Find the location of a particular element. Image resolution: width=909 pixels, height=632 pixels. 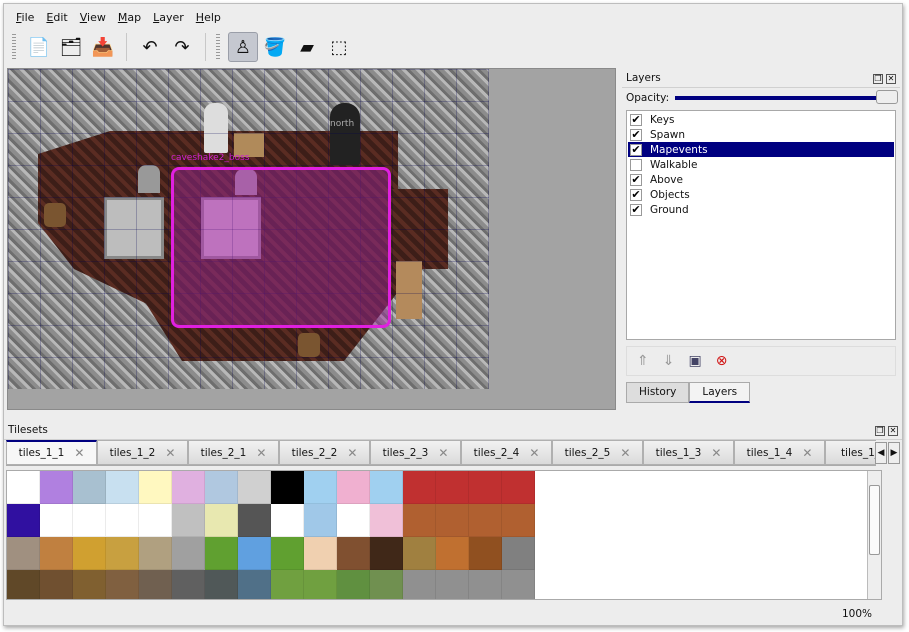

eraser-button: ▰ is located at coordinates (307, 47).